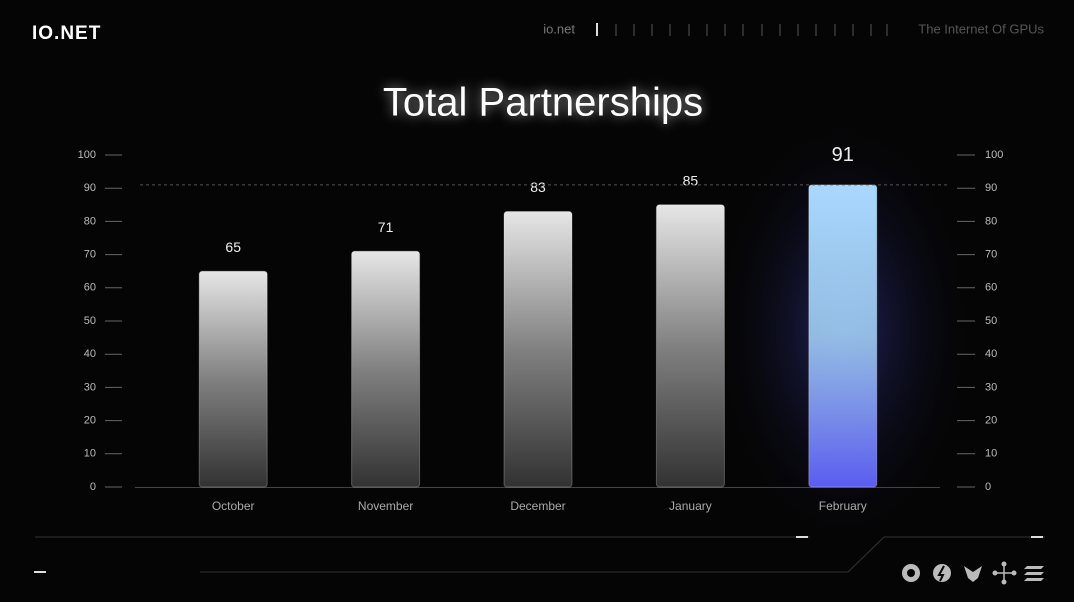 Image resolution: width=1074 pixels, height=602 pixels. I want to click on y2-tick-label: 30, so click(991, 387).